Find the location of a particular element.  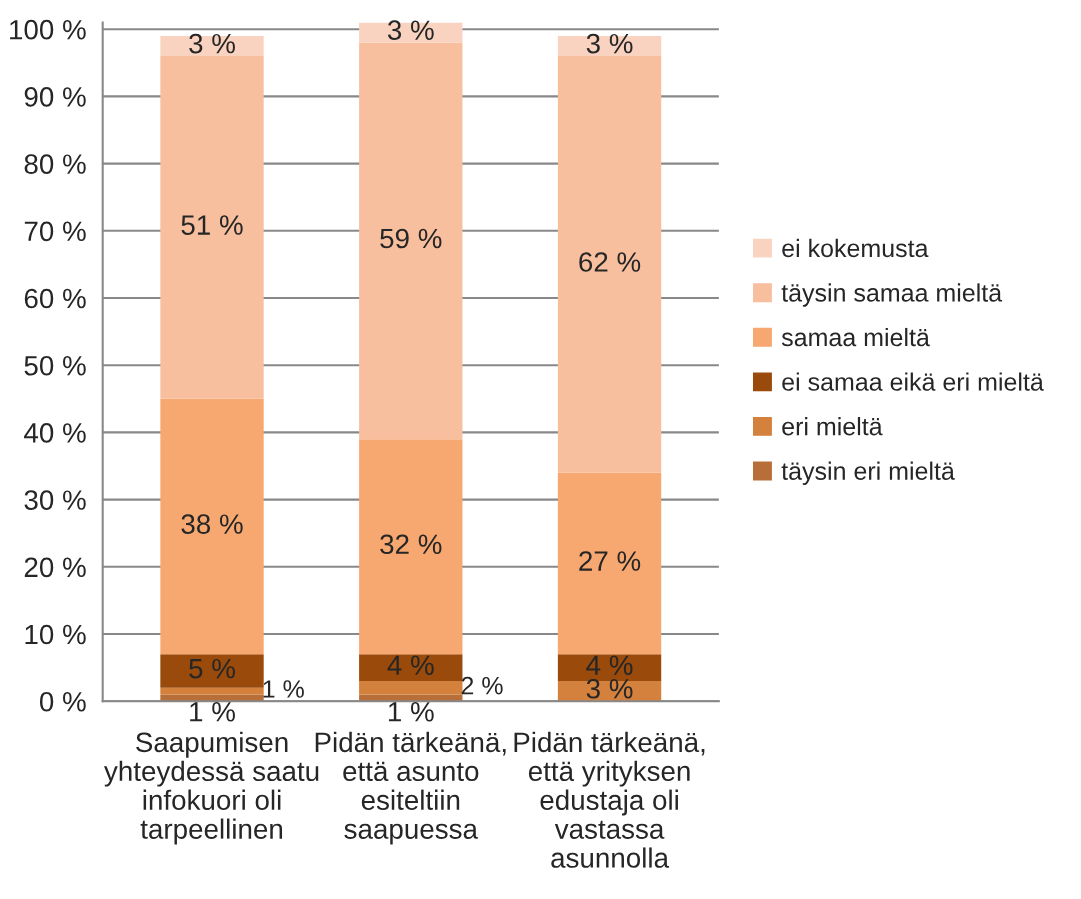

y-tick-label: 40 % is located at coordinates (55, 433).